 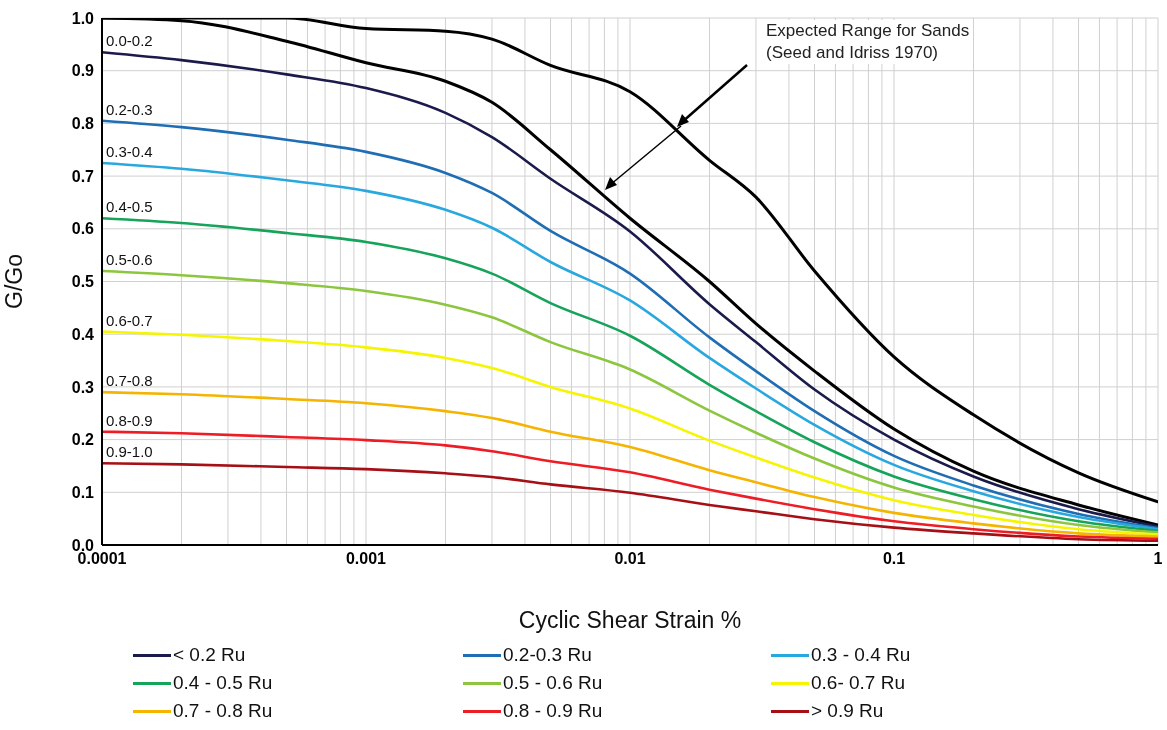 I want to click on x-tick-label: 0.1, so click(x=894, y=559).